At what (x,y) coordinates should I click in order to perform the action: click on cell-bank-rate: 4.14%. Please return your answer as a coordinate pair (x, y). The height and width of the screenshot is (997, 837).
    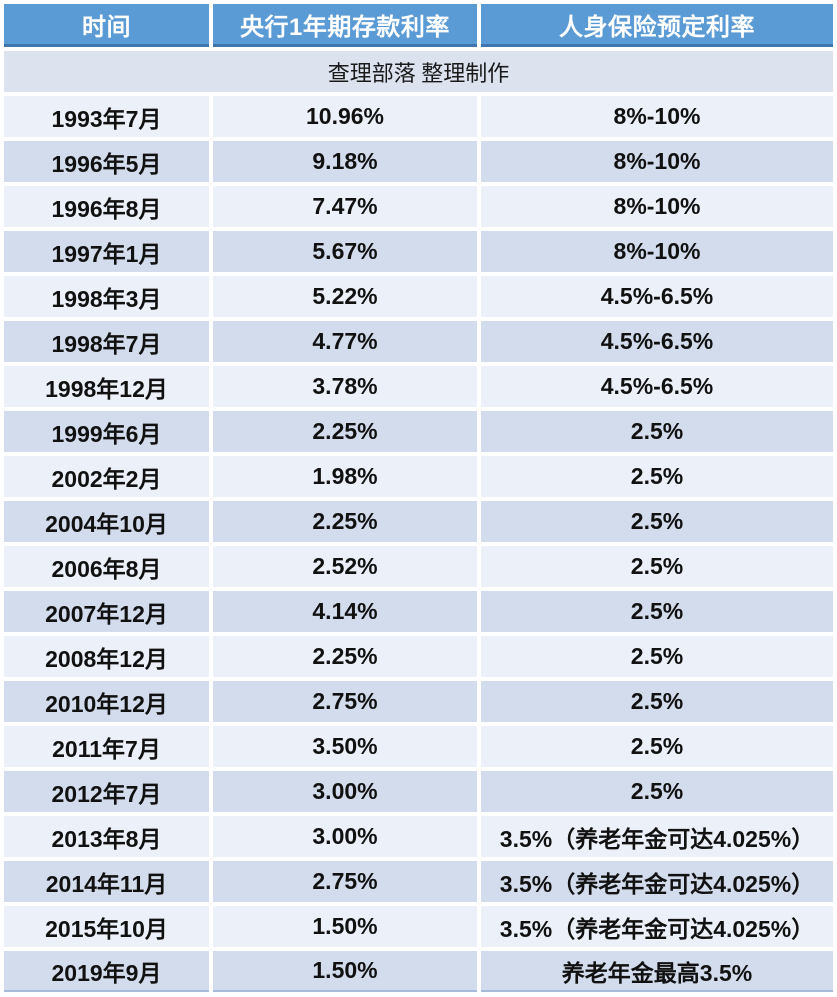
    Looking at the image, I should click on (345, 611).